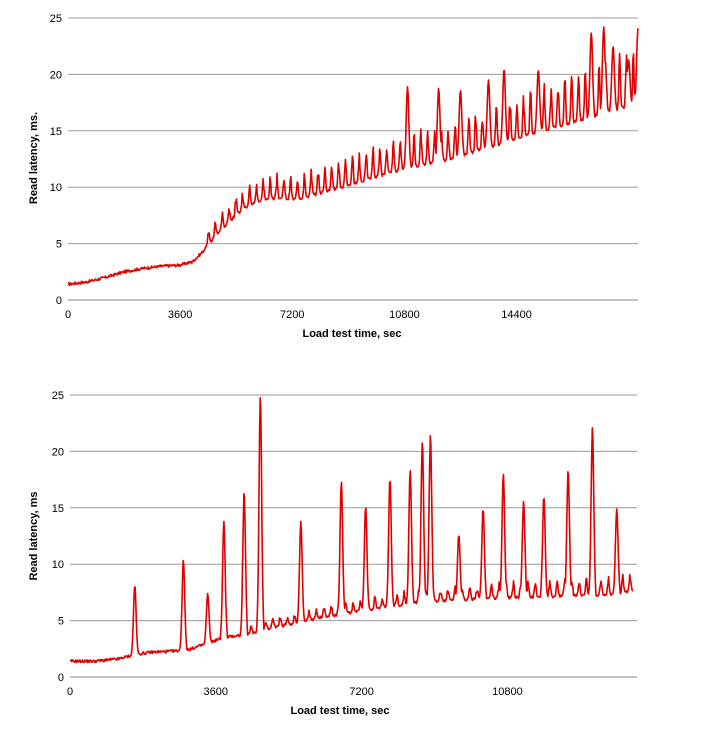 The width and height of the screenshot is (704, 732). Describe the element at coordinates (295, 692) in the screenshot. I see `bottom-x-tick-labels: 0 3600 7200 10800` at that location.